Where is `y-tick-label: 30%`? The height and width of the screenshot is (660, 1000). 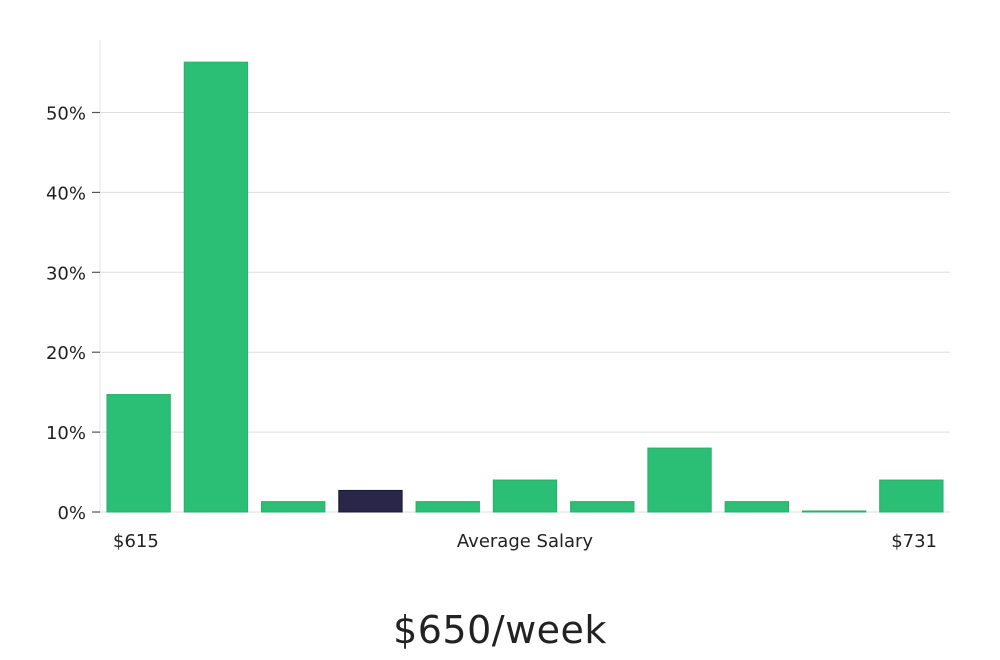
y-tick-label: 30% is located at coordinates (66, 273).